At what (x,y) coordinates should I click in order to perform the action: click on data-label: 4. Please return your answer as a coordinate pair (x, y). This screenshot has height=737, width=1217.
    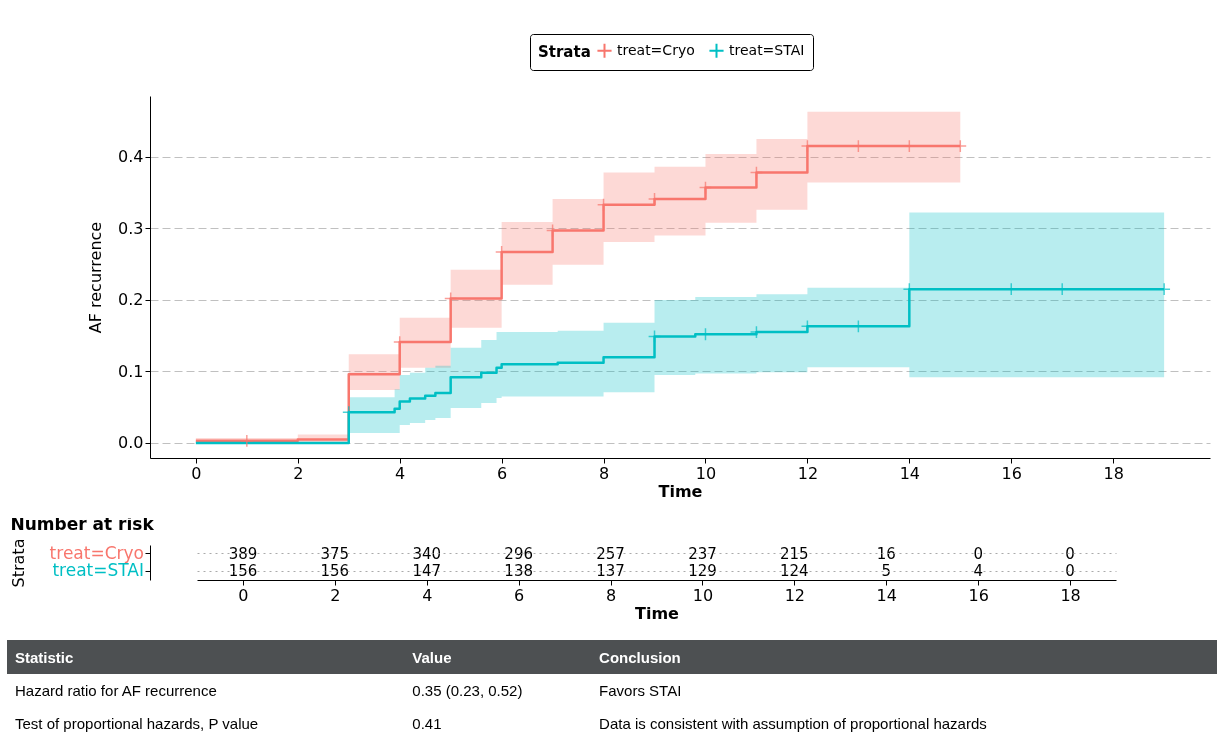
    Looking at the image, I should click on (978, 571).